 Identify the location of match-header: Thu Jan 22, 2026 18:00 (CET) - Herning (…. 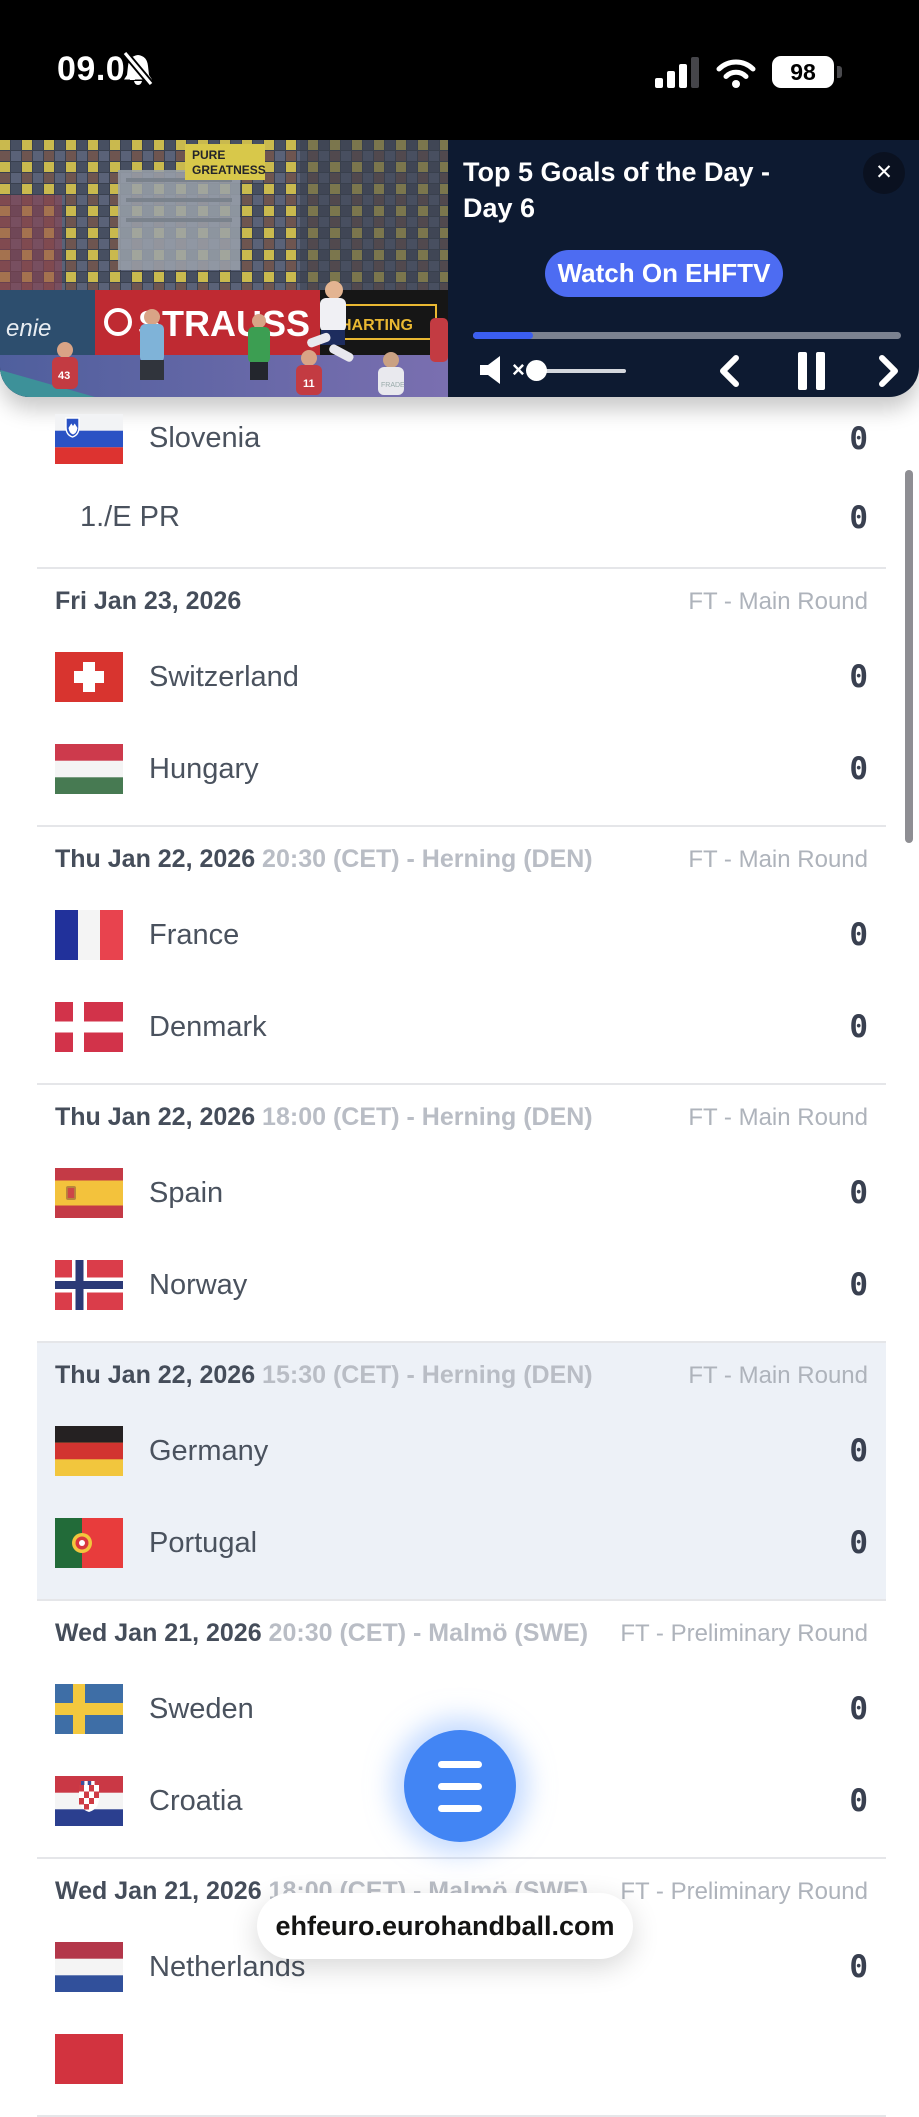
(461, 1119).